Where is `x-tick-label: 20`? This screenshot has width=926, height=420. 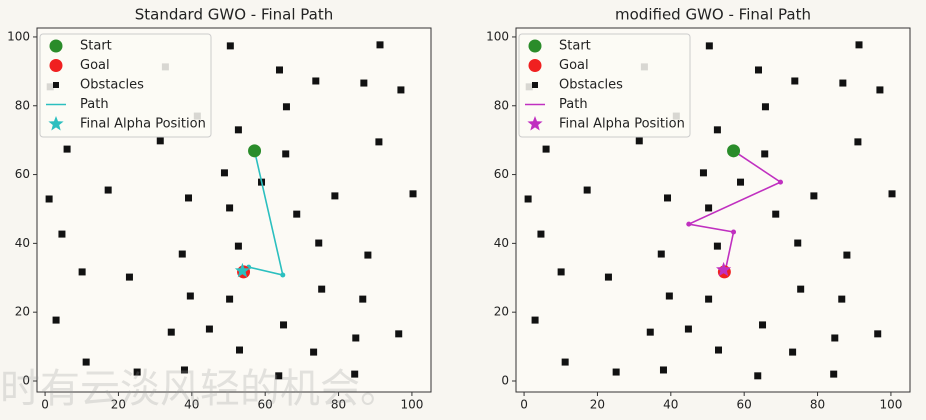 x-tick-label: 20 is located at coordinates (597, 405).